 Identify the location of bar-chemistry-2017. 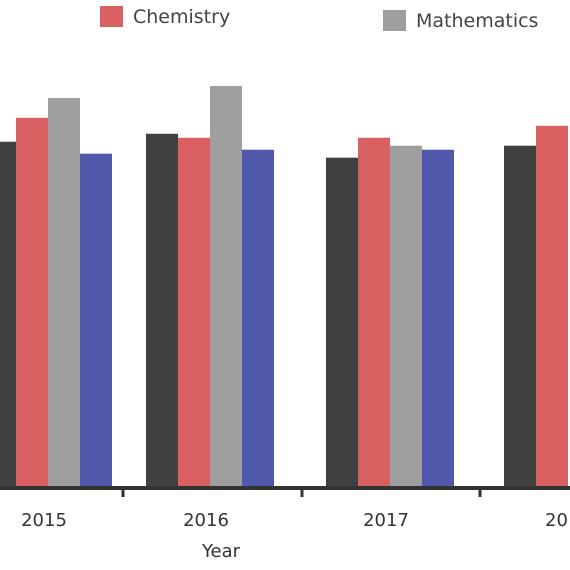
(374, 312).